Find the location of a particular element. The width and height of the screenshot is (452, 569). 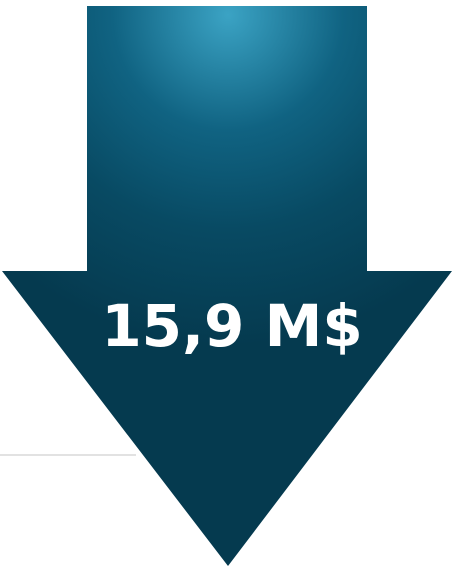

amount-label: 15,9 M$ is located at coordinates (231, 326).